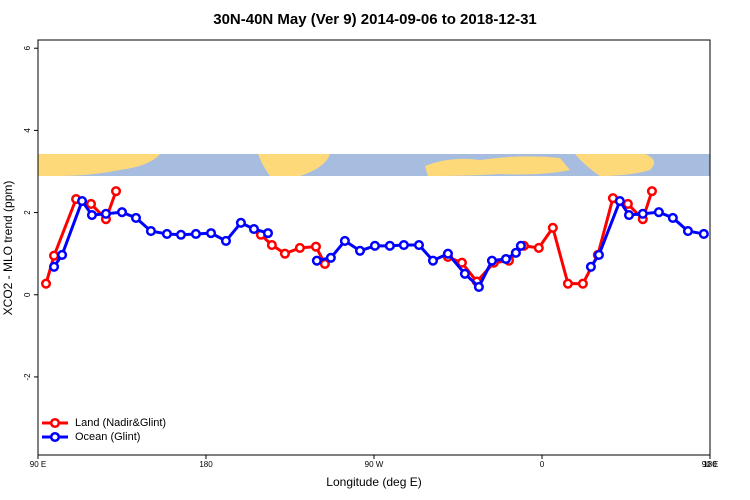 This screenshot has height=500, width=750. Describe the element at coordinates (27, 130) in the screenshot. I see `y-tick-label: 4` at that location.